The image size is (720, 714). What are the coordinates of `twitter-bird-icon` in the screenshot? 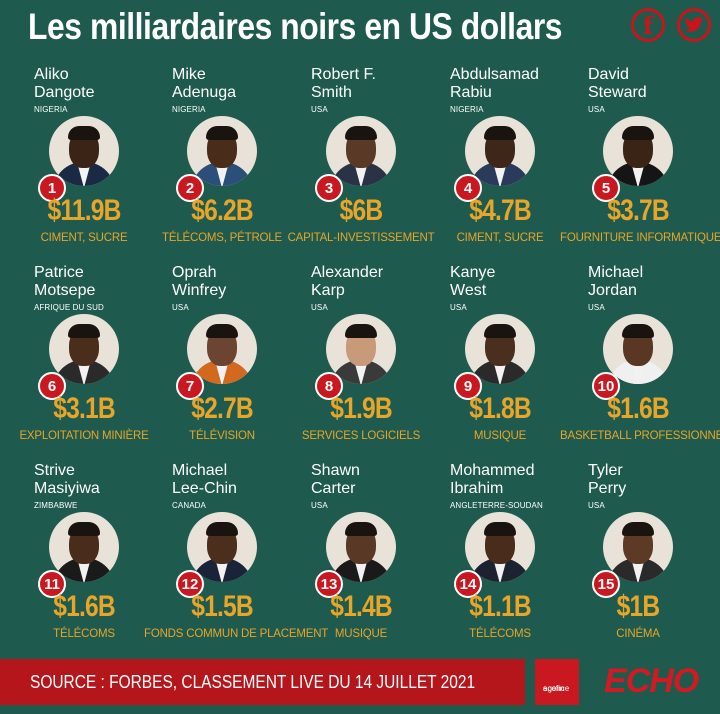 It's located at (694, 24).